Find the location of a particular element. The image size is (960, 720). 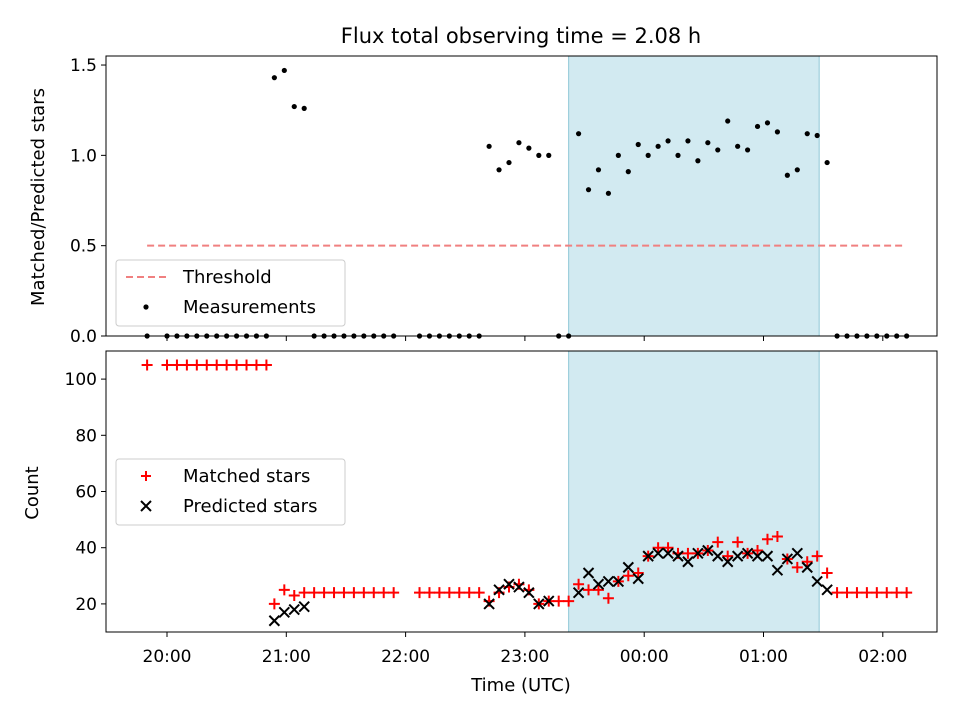

x-tick-label: 22:00 is located at coordinates (405, 657).